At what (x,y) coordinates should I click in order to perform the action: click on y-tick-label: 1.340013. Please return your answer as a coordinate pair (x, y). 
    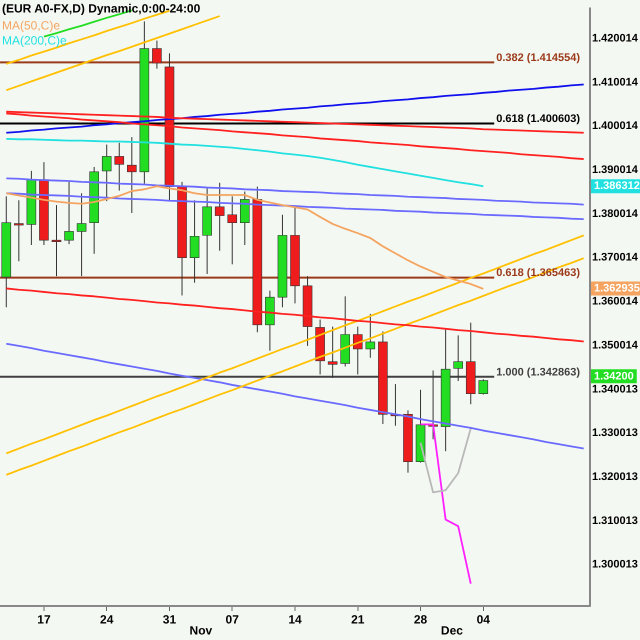
    Looking at the image, I should click on (615, 389).